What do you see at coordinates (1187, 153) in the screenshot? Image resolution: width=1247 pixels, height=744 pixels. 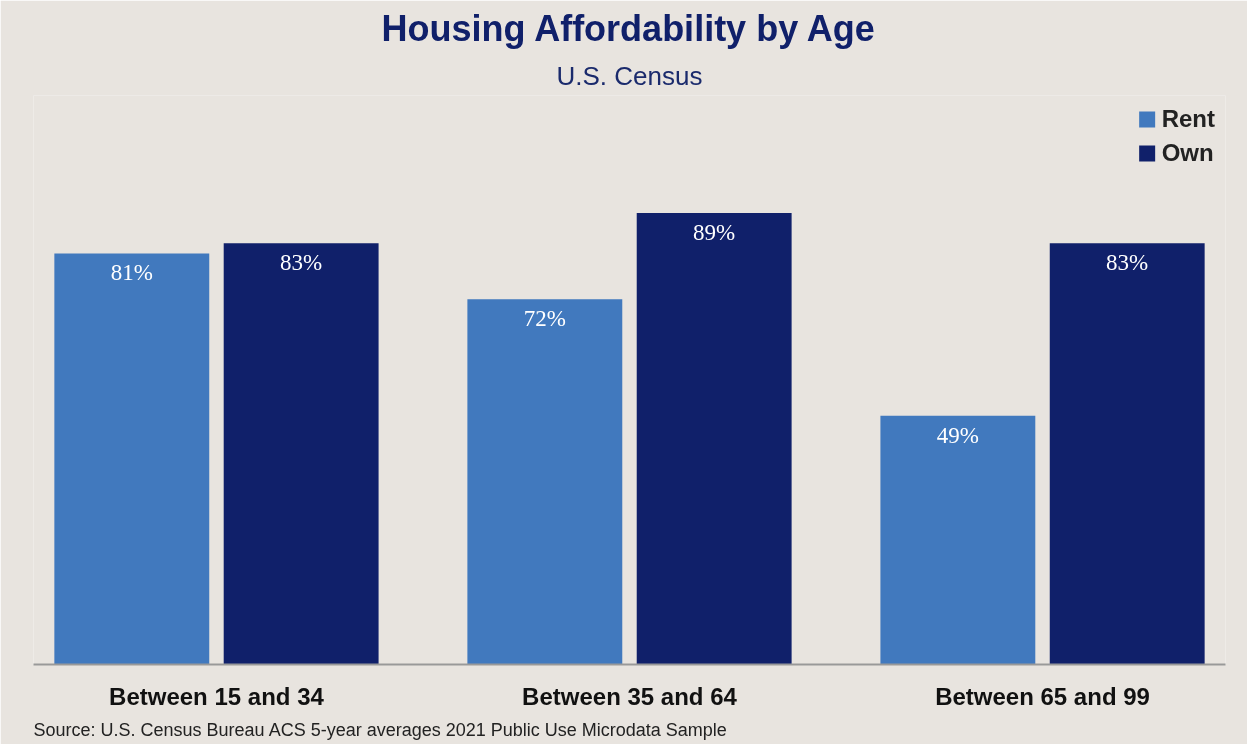 I see `legend-label: Own` at bounding box center [1187, 153].